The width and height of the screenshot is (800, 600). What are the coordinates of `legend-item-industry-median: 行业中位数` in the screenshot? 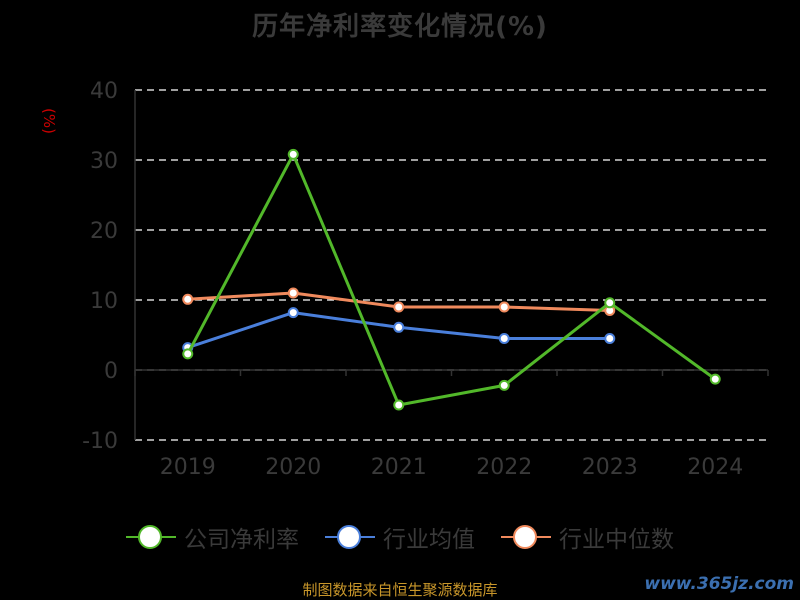 It's located at (587, 537).